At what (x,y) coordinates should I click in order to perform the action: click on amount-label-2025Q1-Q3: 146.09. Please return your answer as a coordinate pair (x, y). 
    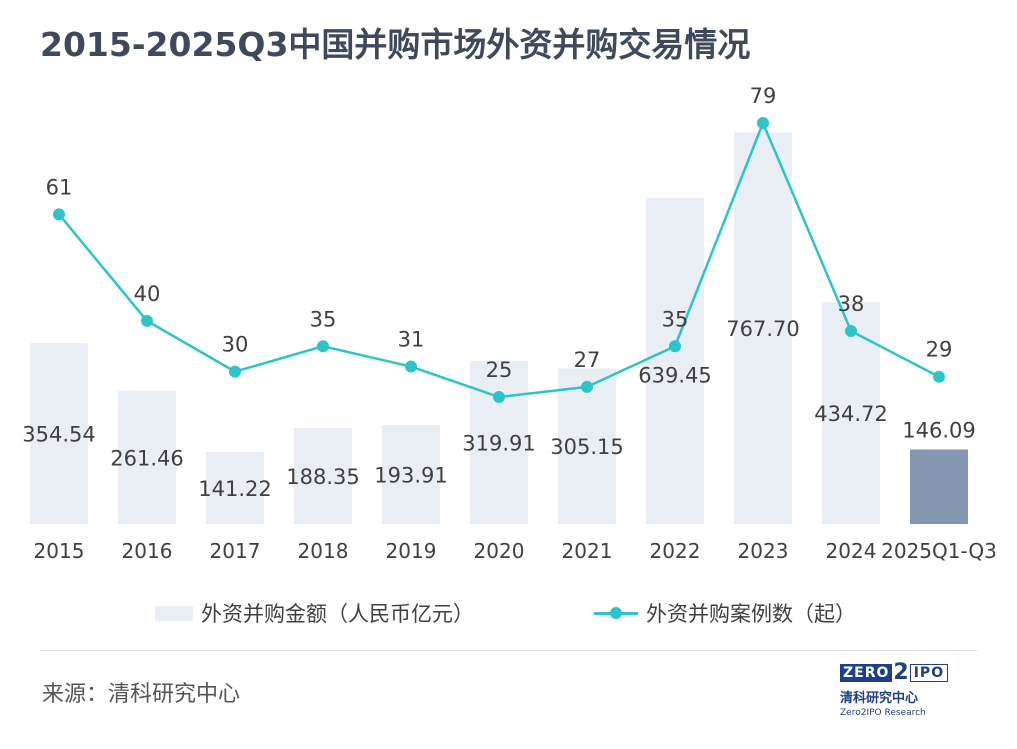
    Looking at the image, I should click on (938, 430).